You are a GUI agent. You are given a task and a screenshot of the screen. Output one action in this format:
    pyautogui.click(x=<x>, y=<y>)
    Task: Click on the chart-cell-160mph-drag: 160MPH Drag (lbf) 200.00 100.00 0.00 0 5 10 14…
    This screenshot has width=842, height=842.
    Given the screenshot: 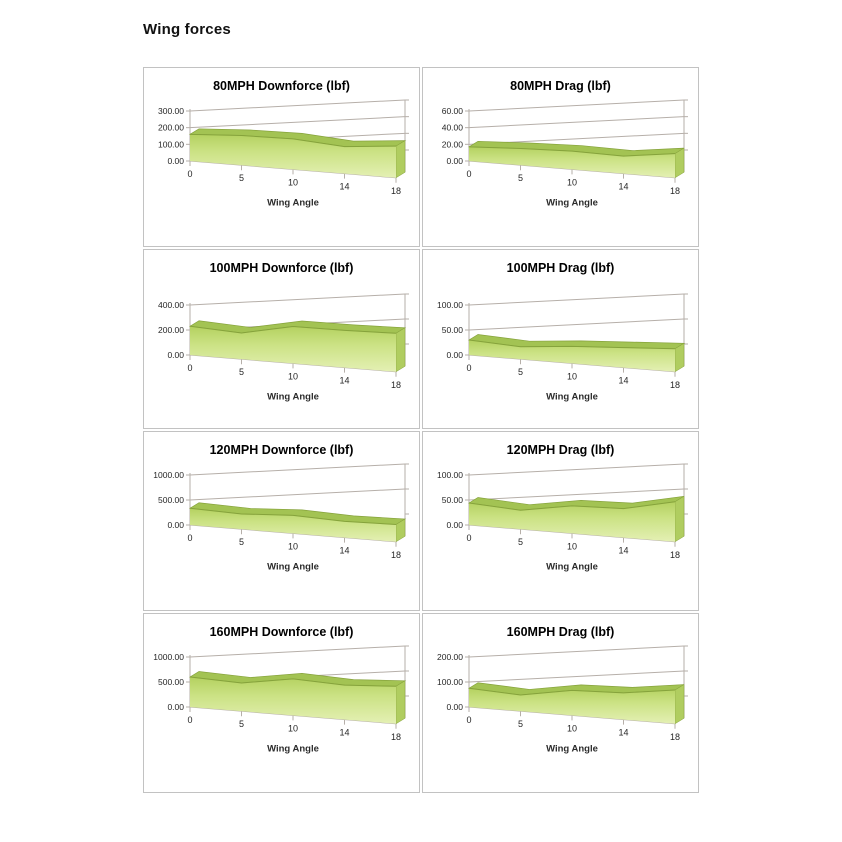 What is the action you would take?
    pyautogui.click(x=560, y=703)
    